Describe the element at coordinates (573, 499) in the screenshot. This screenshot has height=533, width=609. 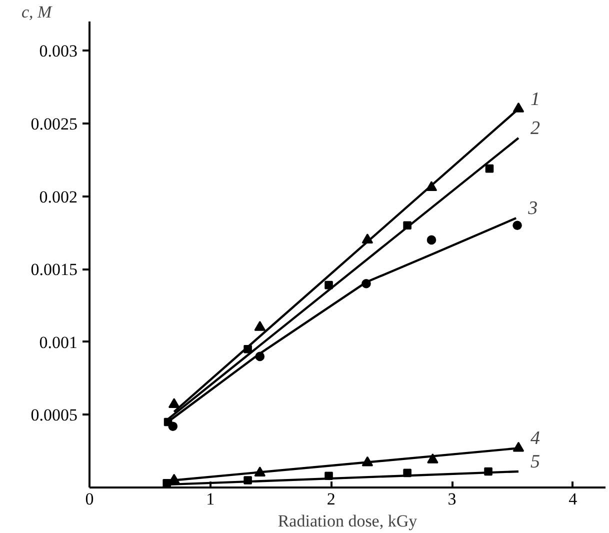
I see `x-tick-label: 4` at that location.